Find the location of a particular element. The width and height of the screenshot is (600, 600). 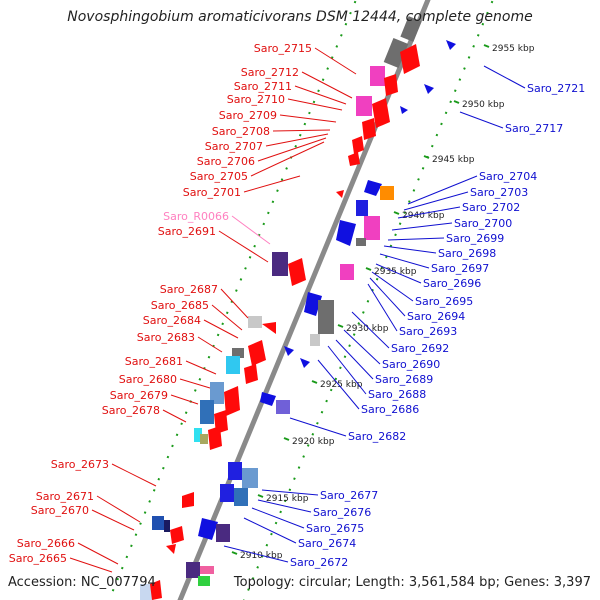

gene-label: Saro_2705 is located at coordinates (219, 176).